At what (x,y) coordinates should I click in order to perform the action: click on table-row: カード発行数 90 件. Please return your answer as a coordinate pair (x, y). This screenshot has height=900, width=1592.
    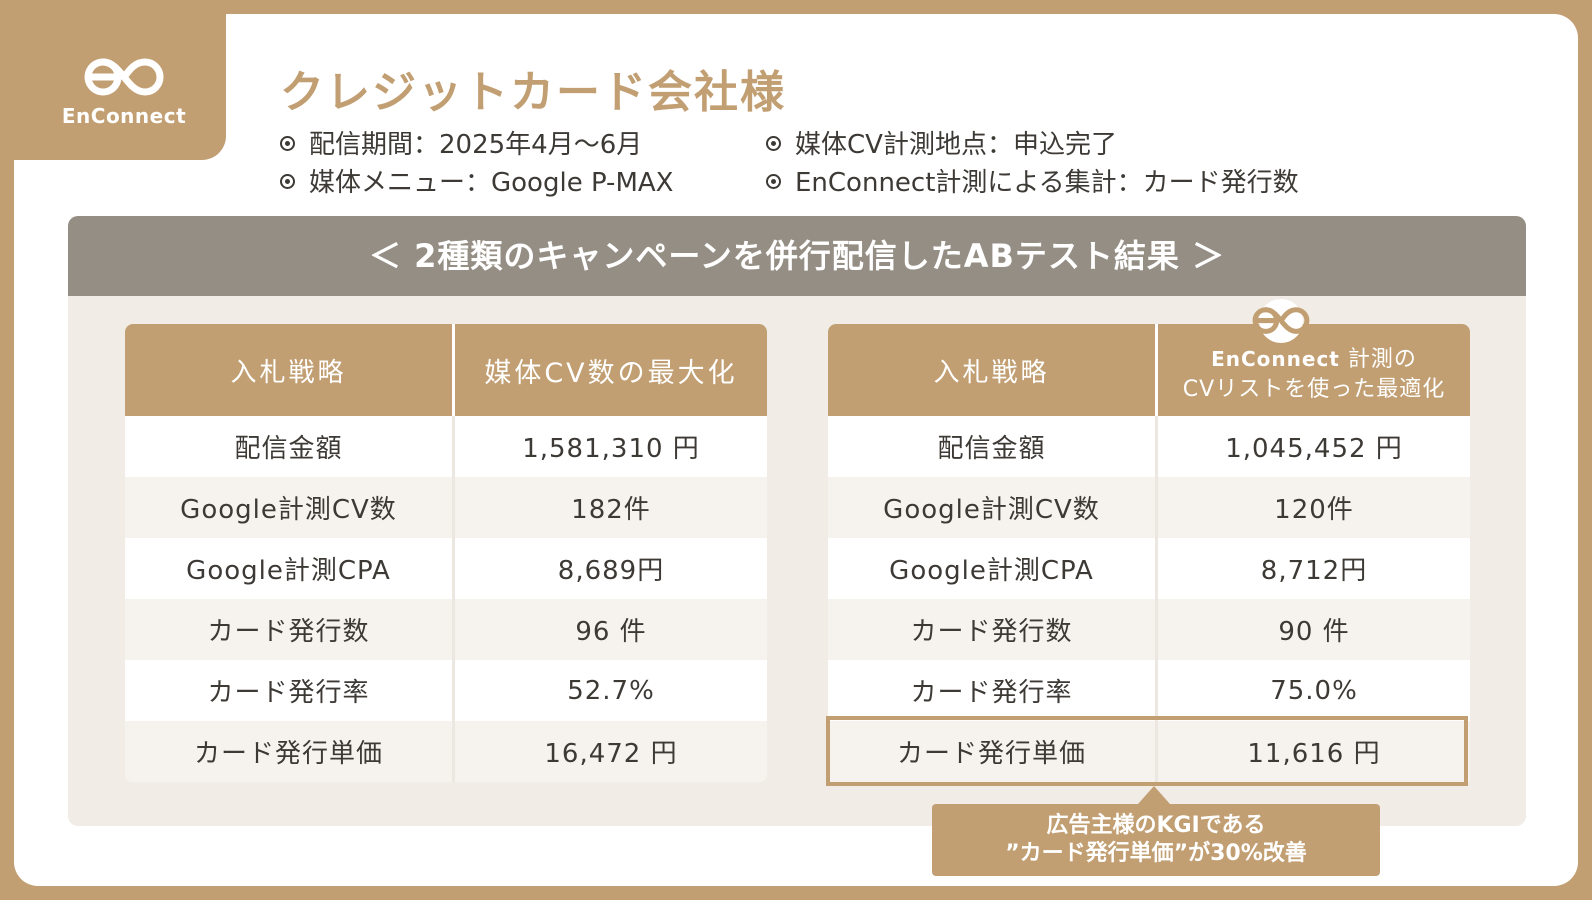
    Looking at the image, I should click on (1149, 629).